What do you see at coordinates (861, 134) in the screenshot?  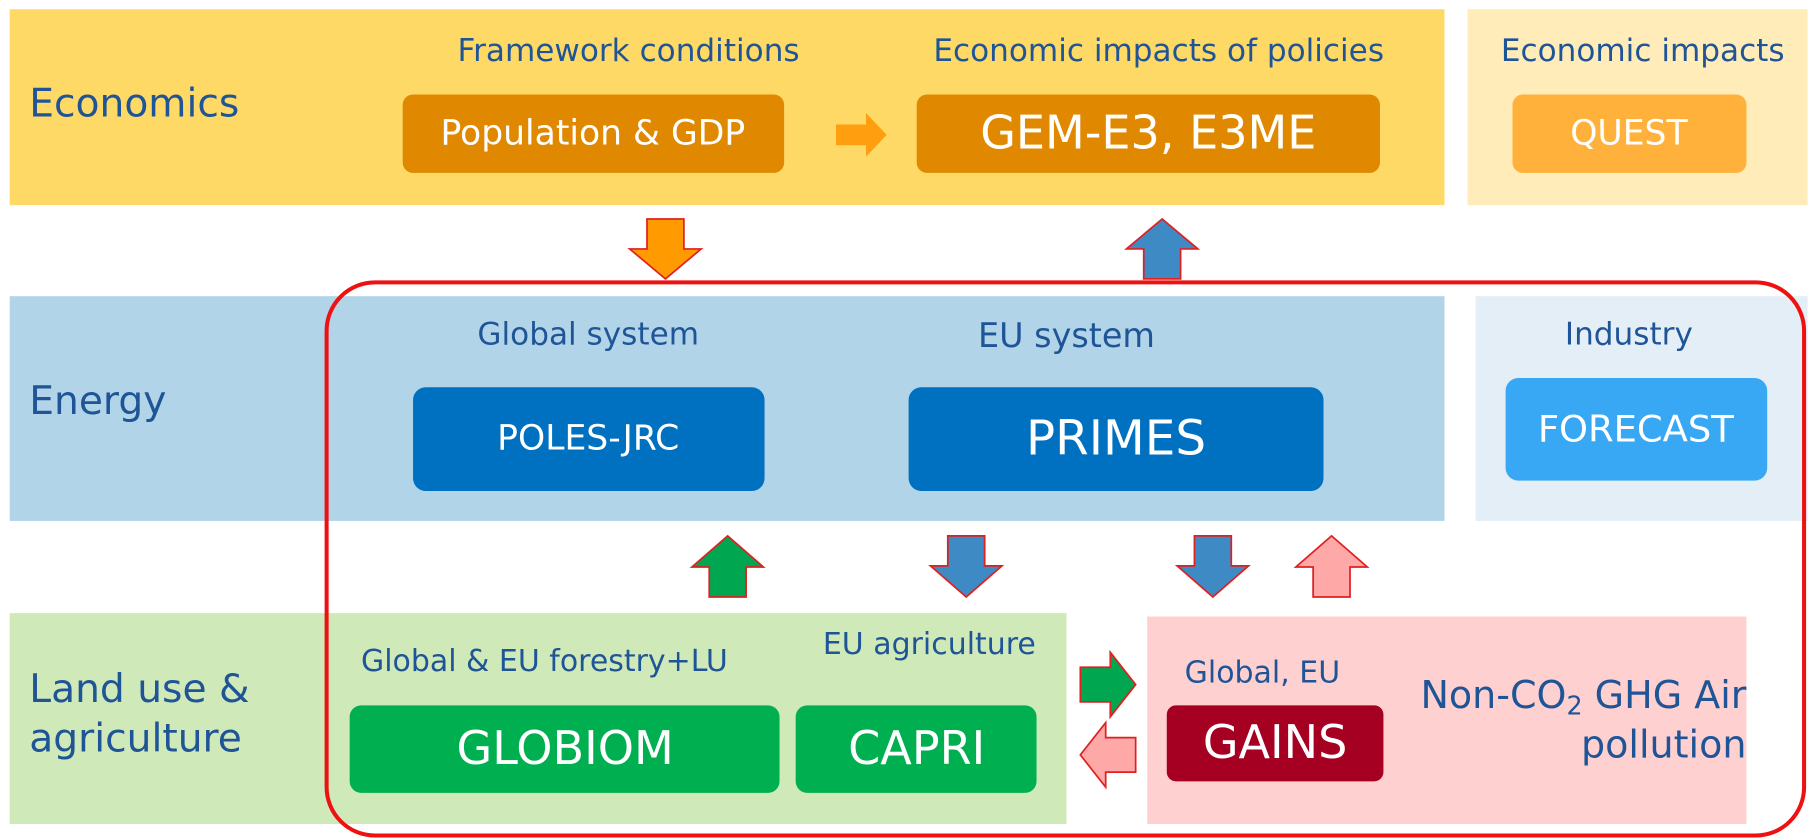 I see `arrow` at bounding box center [861, 134].